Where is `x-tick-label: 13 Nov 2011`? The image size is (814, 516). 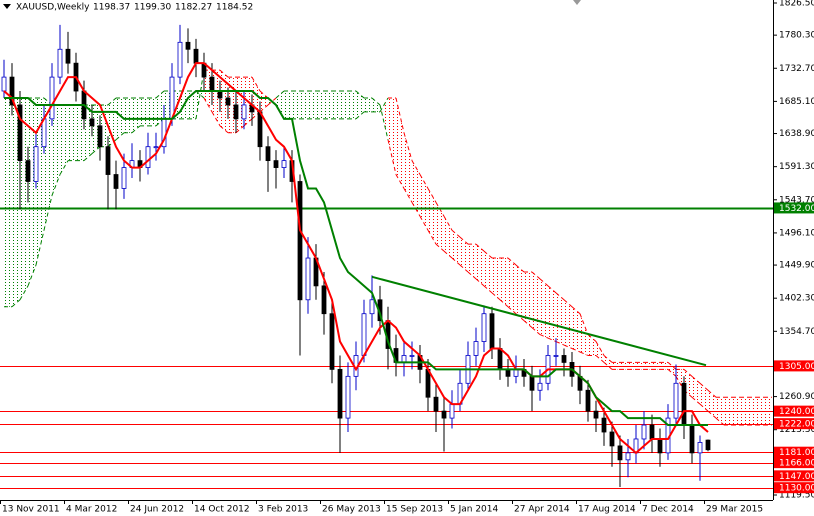 x-tick-label: 13 Nov 2011 is located at coordinates (31, 510).